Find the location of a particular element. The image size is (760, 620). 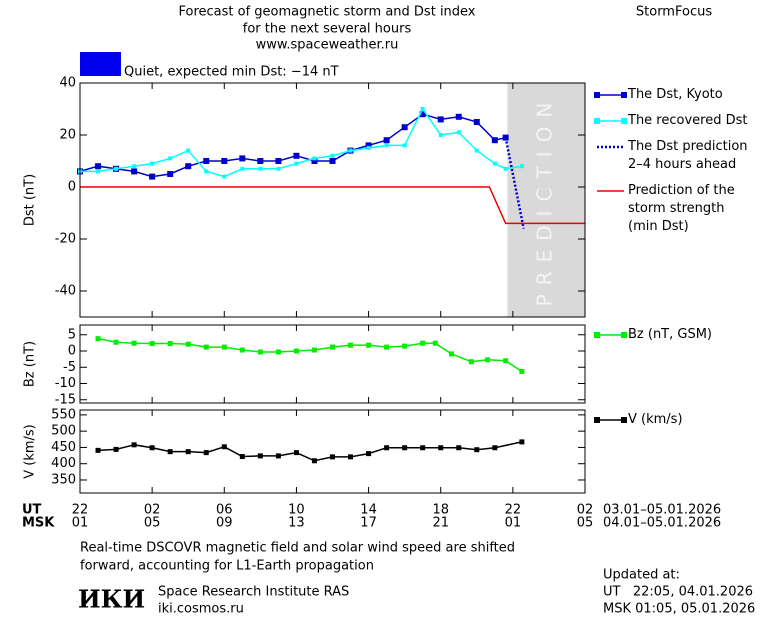

y-axis-label: Bz (nT) is located at coordinates (30, 364).